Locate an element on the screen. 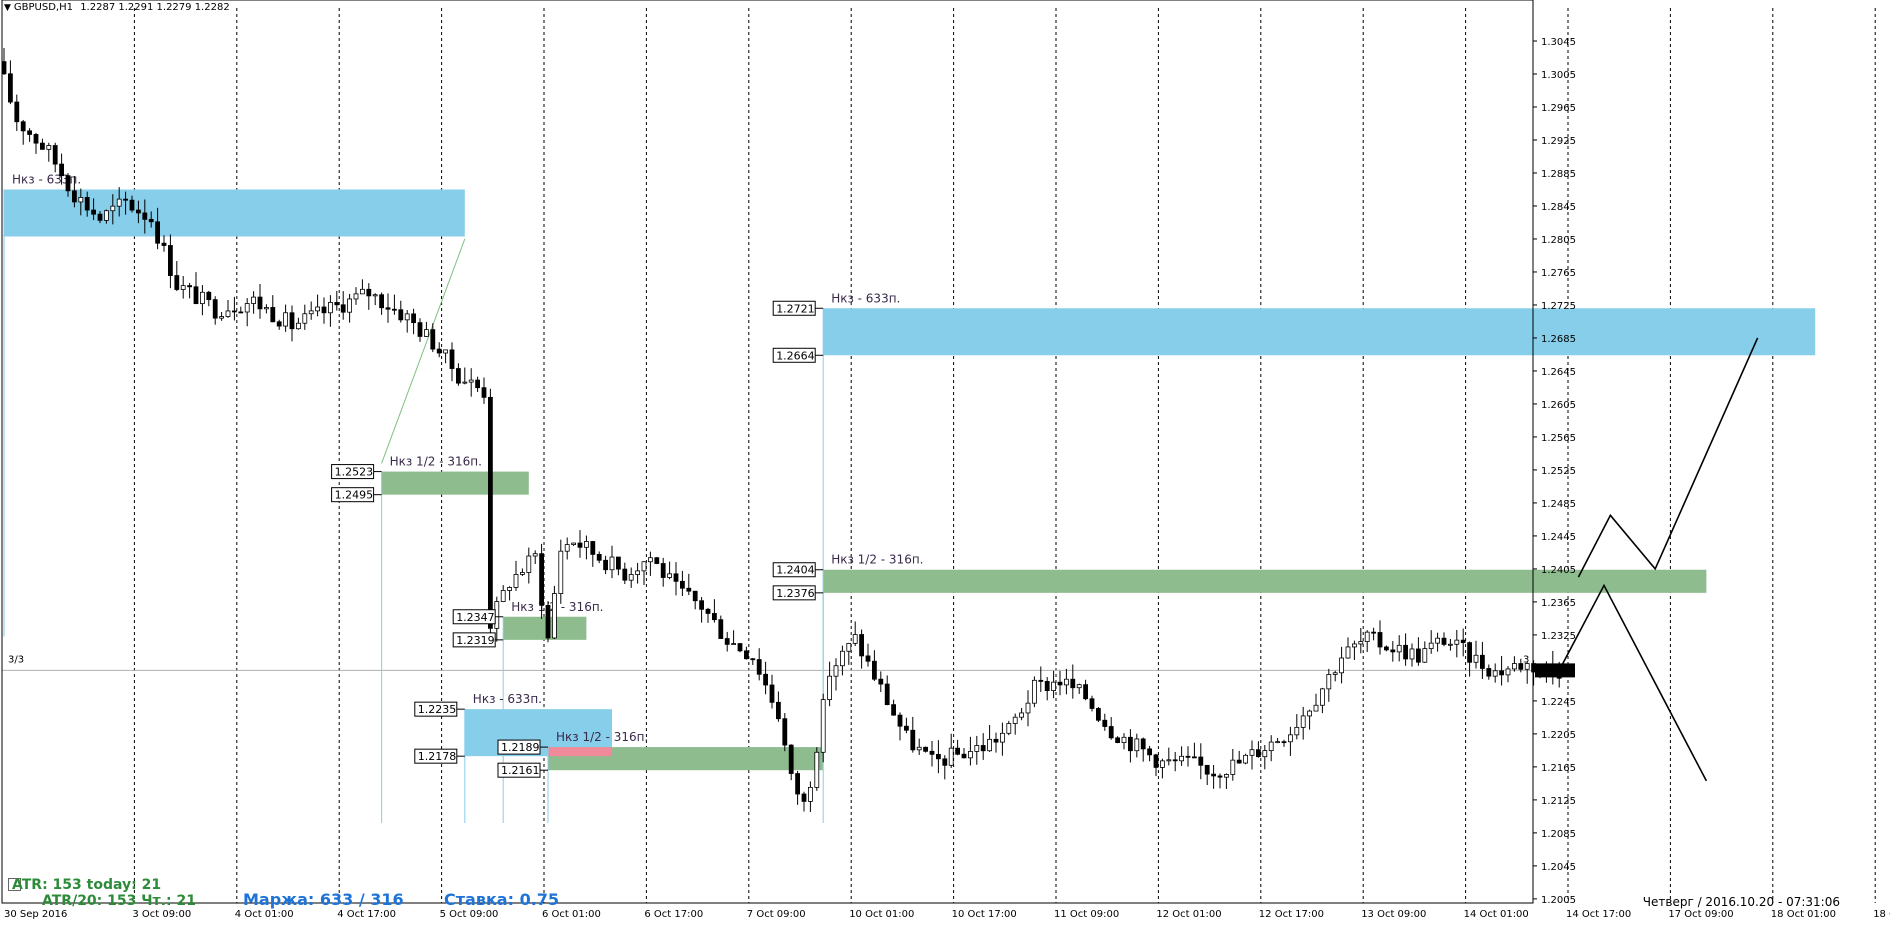  price-tag-value: 1.2347 is located at coordinates (475, 617).